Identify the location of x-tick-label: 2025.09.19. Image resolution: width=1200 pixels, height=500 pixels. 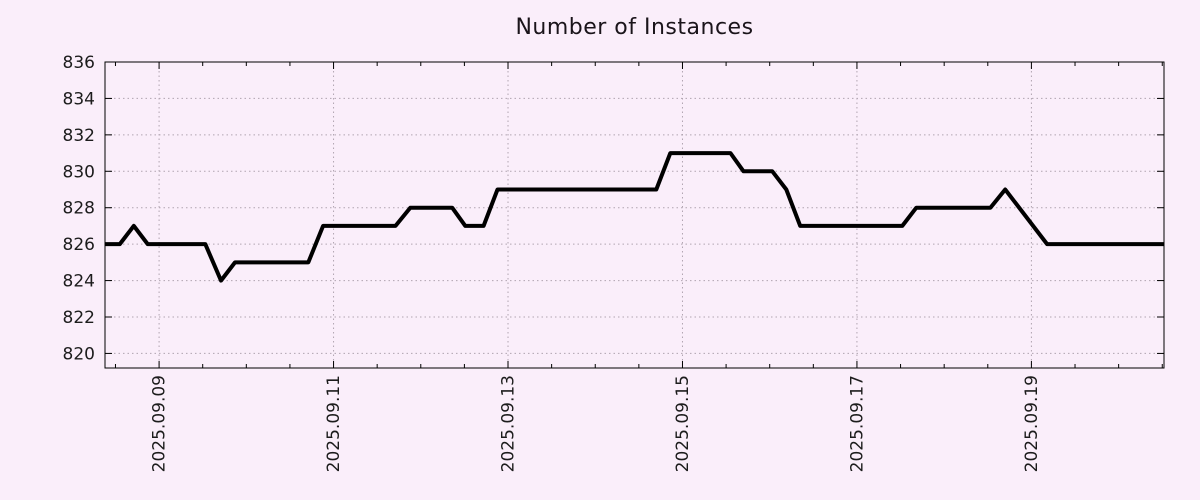
(1032, 423).